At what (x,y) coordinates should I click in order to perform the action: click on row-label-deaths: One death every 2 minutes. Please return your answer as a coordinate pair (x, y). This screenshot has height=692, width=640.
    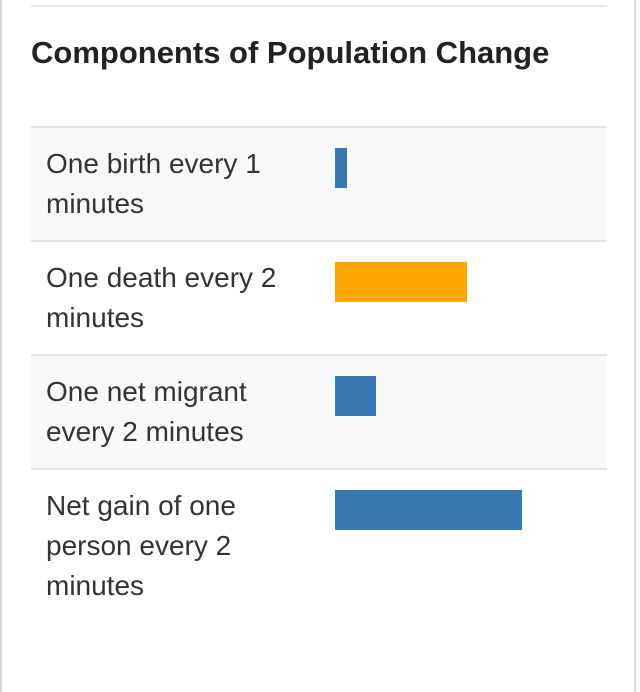
    Looking at the image, I should click on (161, 297).